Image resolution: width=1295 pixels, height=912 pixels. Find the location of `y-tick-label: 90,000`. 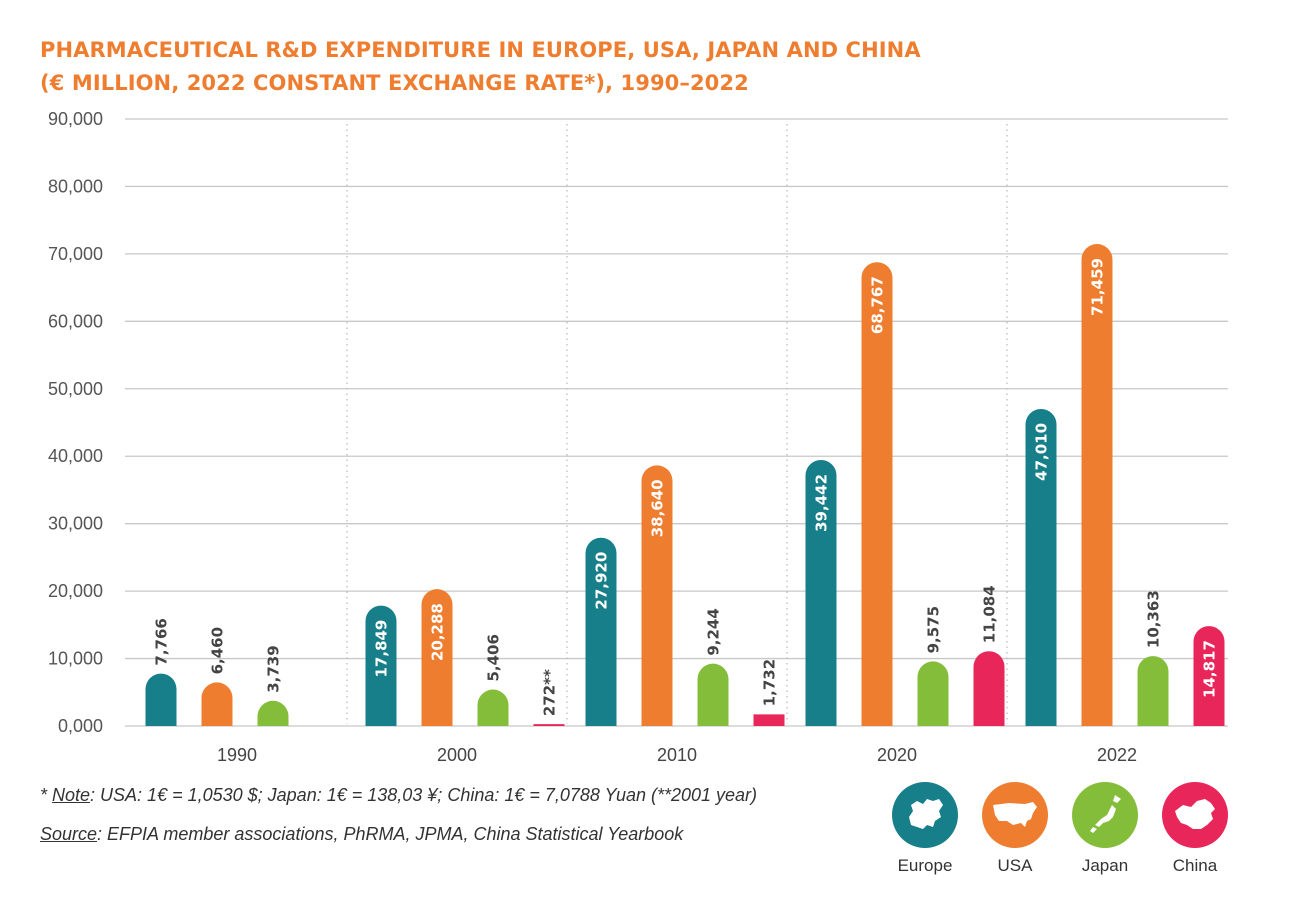

y-tick-label: 90,000 is located at coordinates (75, 119).